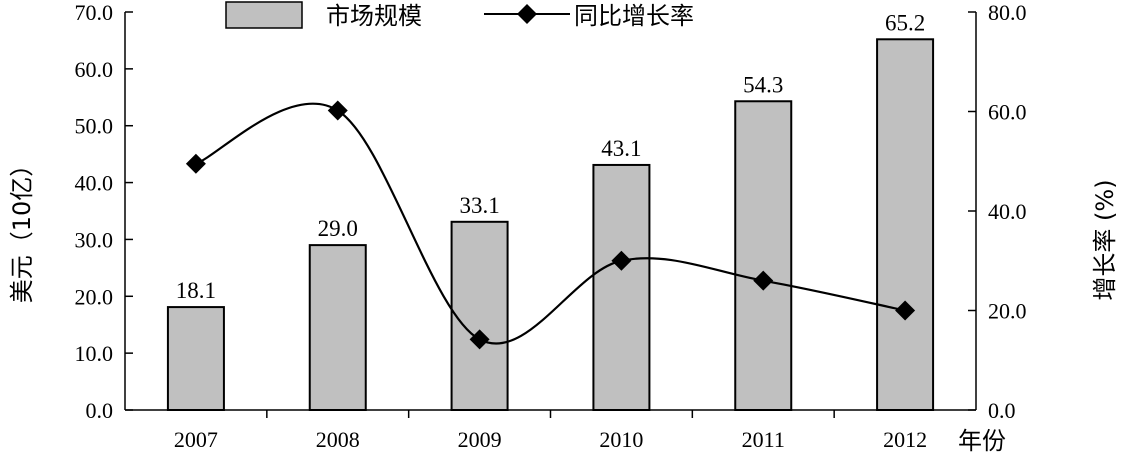  What do you see at coordinates (527, 14) in the screenshot?
I see `legend-diamond-marker` at bounding box center [527, 14].